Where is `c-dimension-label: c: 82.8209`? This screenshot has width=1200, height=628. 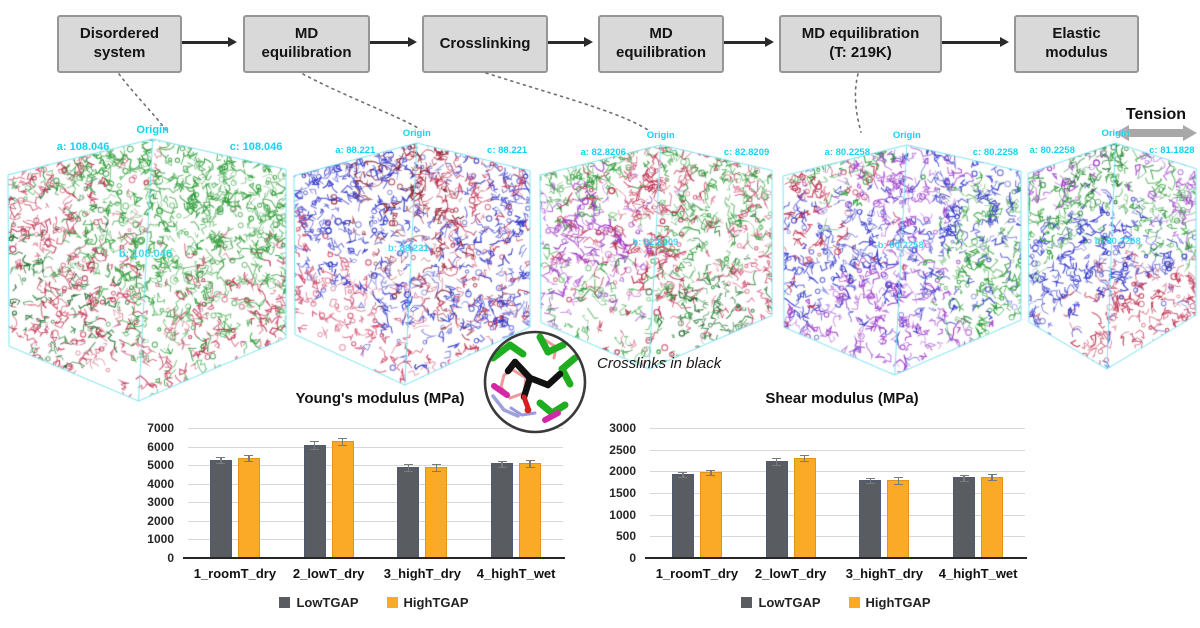 c-dimension-label: c: 82.8209 is located at coordinates (746, 152).